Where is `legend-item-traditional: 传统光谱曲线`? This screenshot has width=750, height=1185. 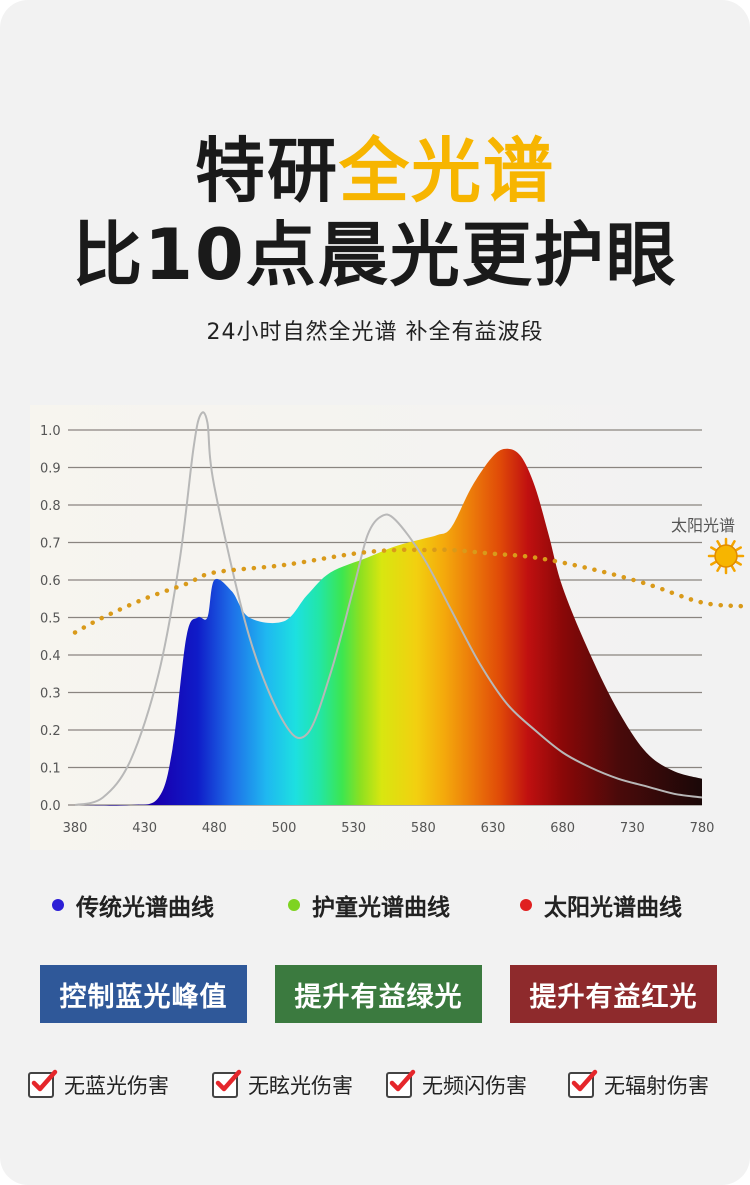 legend-item-traditional: 传统光谱曲线 is located at coordinates (133, 905).